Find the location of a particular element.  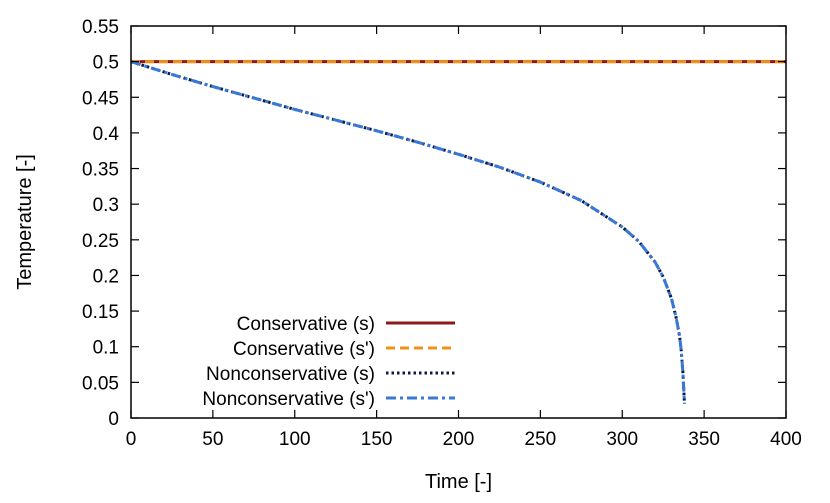

y-tick-label: 0.55 is located at coordinates (100, 27).